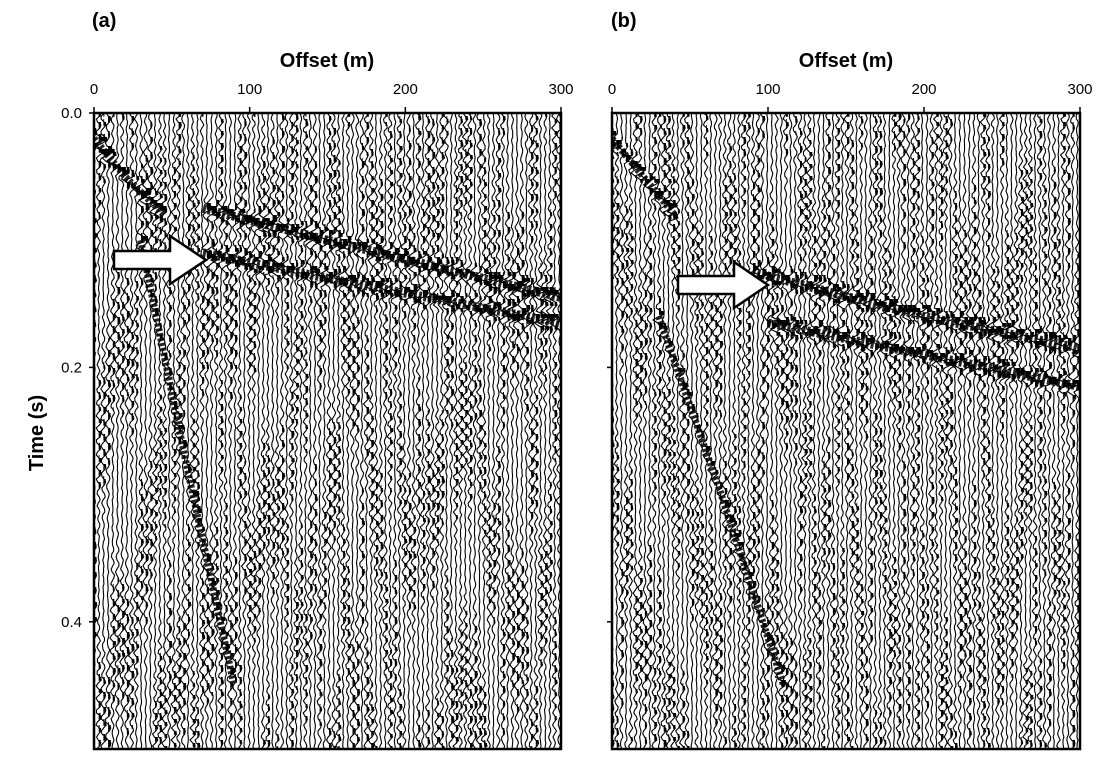  Describe the element at coordinates (94, 89) in the screenshot. I see `panel-a-x-tick-label: 0` at that location.